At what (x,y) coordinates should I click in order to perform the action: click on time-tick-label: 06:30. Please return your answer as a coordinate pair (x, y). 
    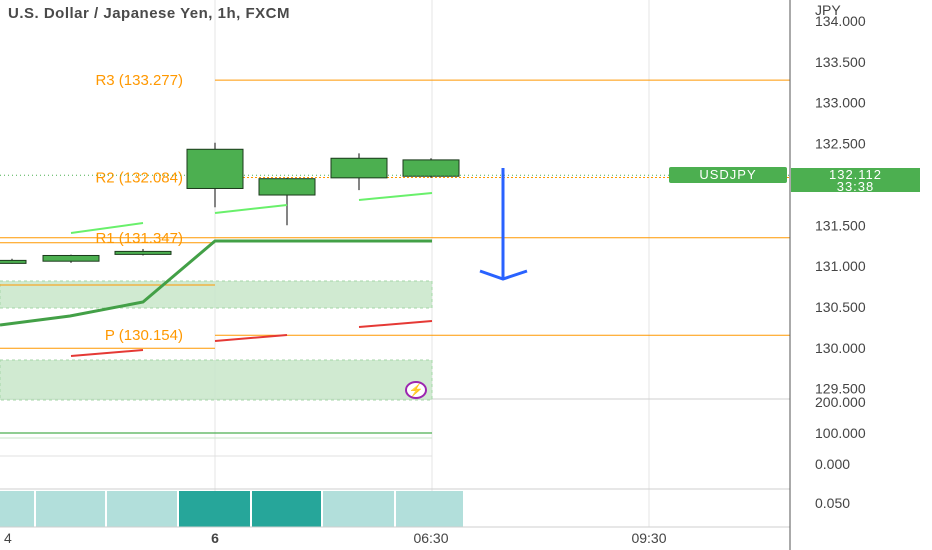
    Looking at the image, I should click on (430, 538).